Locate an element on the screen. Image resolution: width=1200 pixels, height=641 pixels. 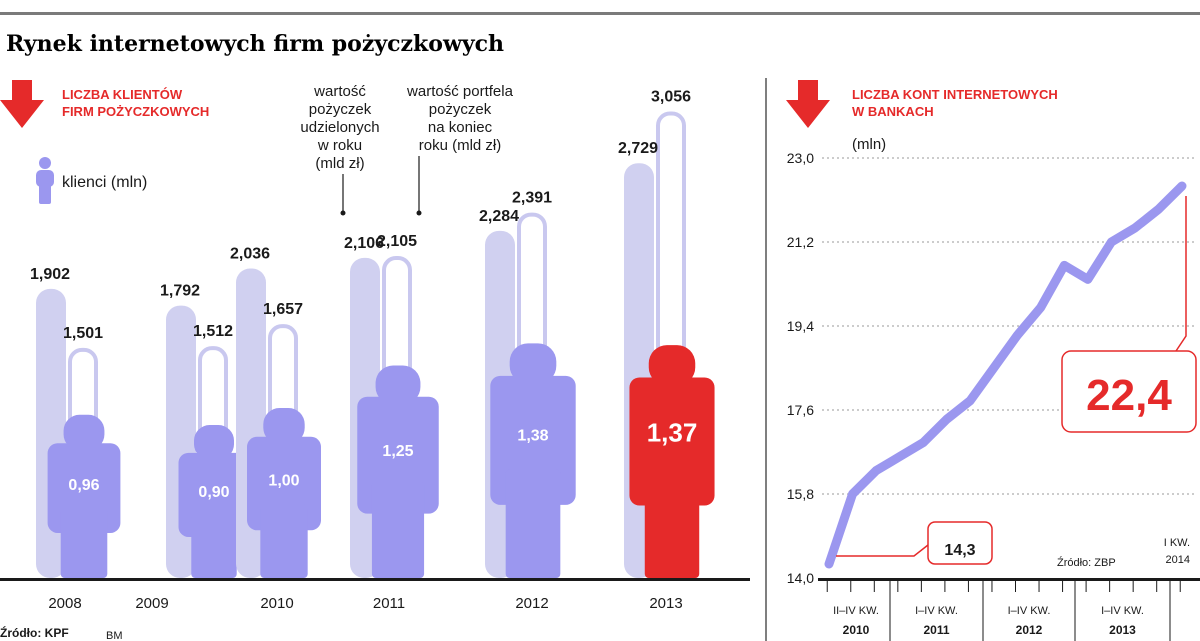
y-tick-label: 17,6 is located at coordinates (800, 410).